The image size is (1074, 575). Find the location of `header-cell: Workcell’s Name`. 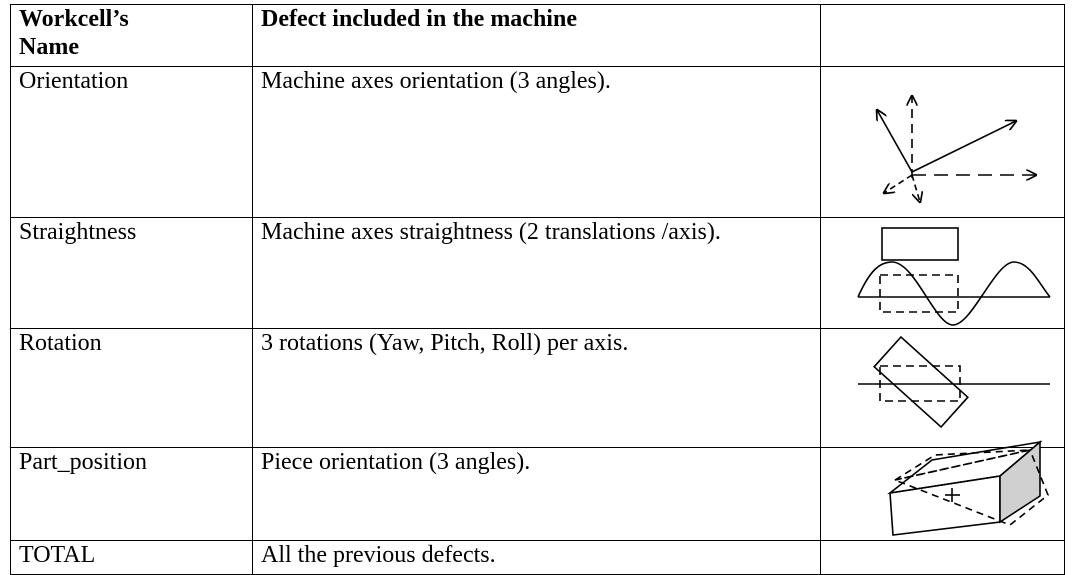

header-cell: Workcell’s Name is located at coordinates (131, 35).